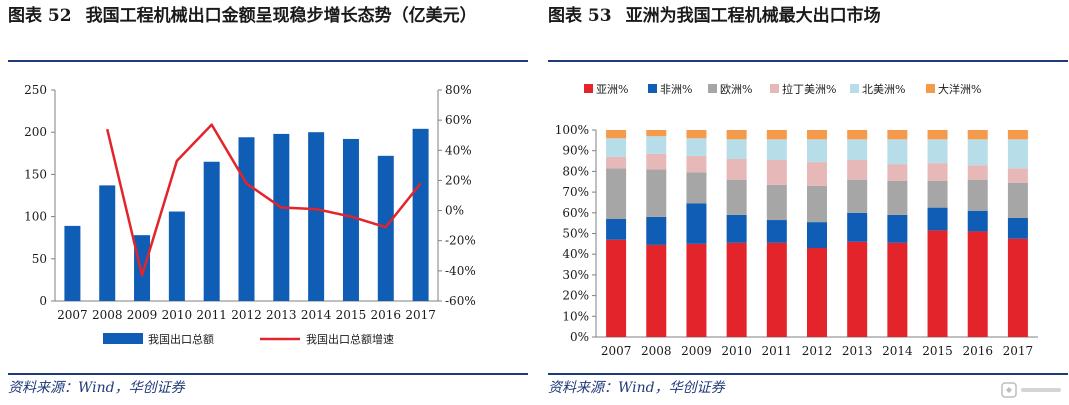 This screenshot has width=1069, height=405. Describe the element at coordinates (460, 241) in the screenshot. I see `right-y-tick-label: -20%` at that location.